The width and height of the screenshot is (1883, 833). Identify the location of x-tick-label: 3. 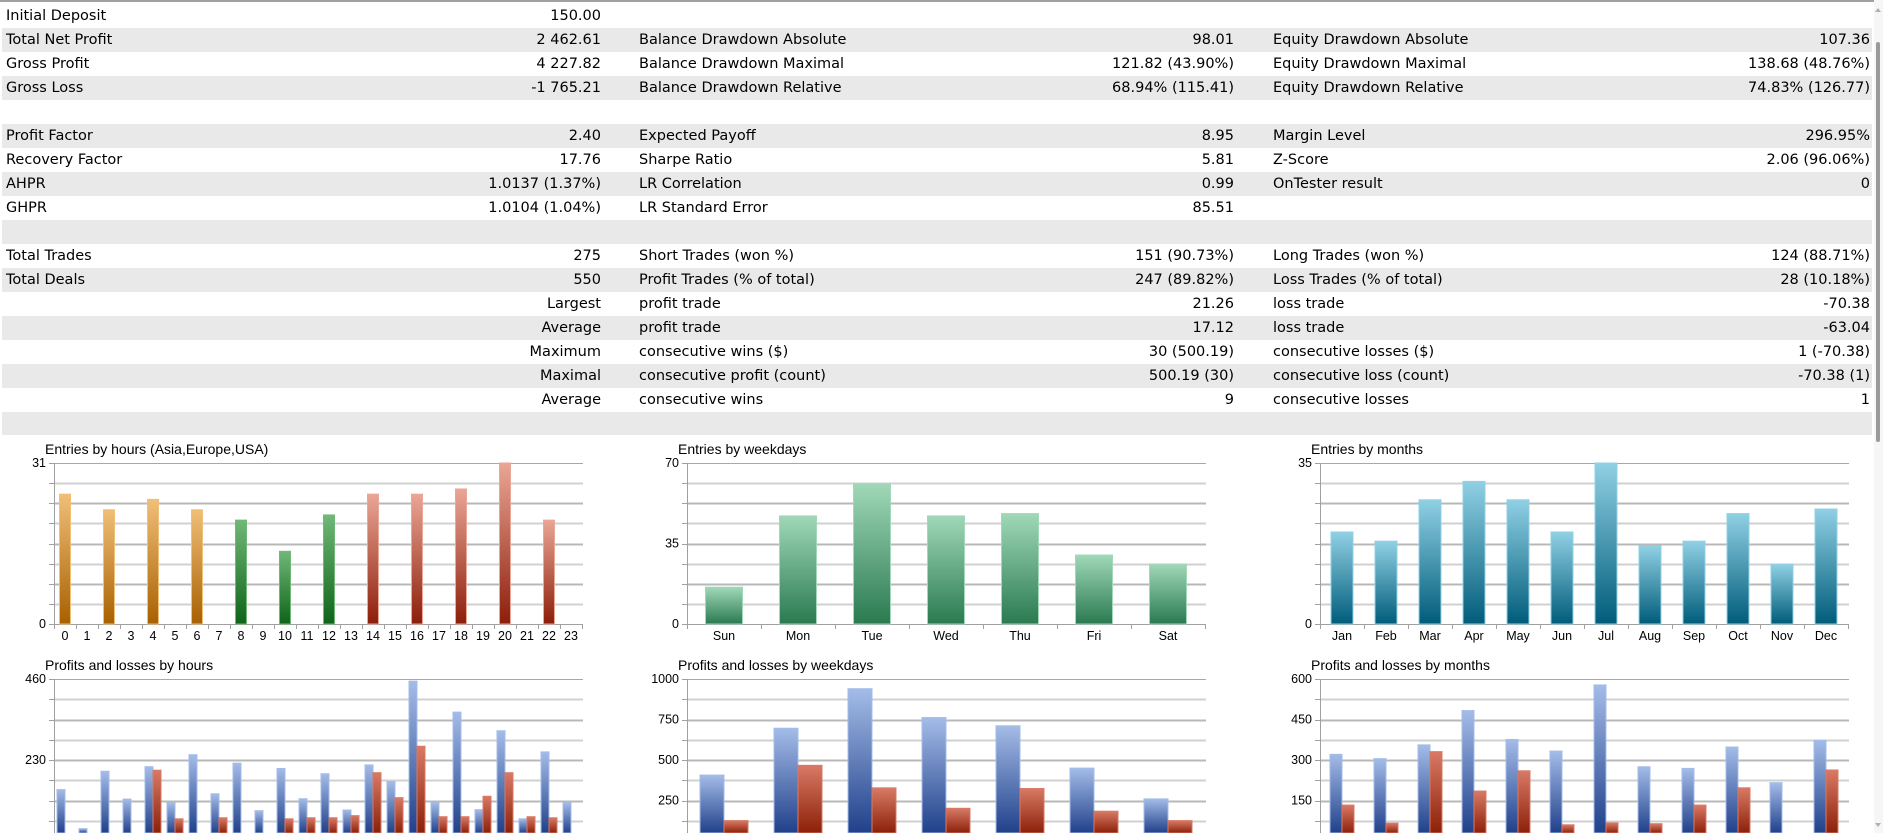
(131, 636).